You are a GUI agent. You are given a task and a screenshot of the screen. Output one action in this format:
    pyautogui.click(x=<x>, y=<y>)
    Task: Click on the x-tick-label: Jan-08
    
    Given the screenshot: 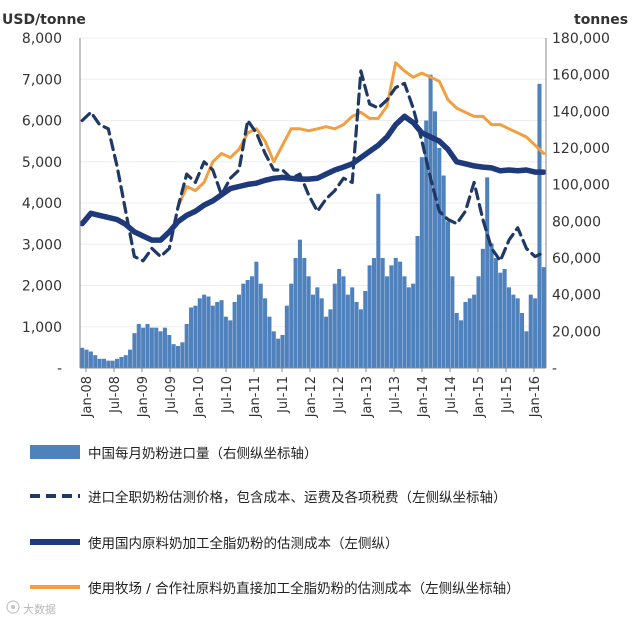 What is the action you would take?
    pyautogui.click(x=87, y=397)
    